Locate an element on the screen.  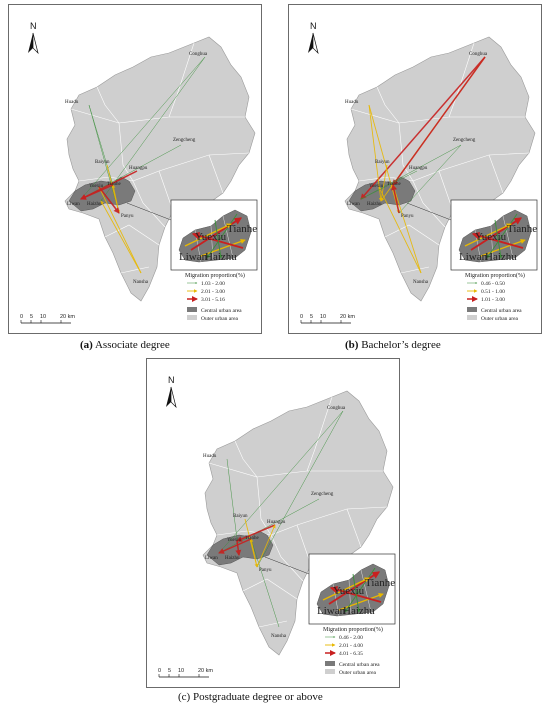
scale-tick-label: 10 is located at coordinates (323, 317).